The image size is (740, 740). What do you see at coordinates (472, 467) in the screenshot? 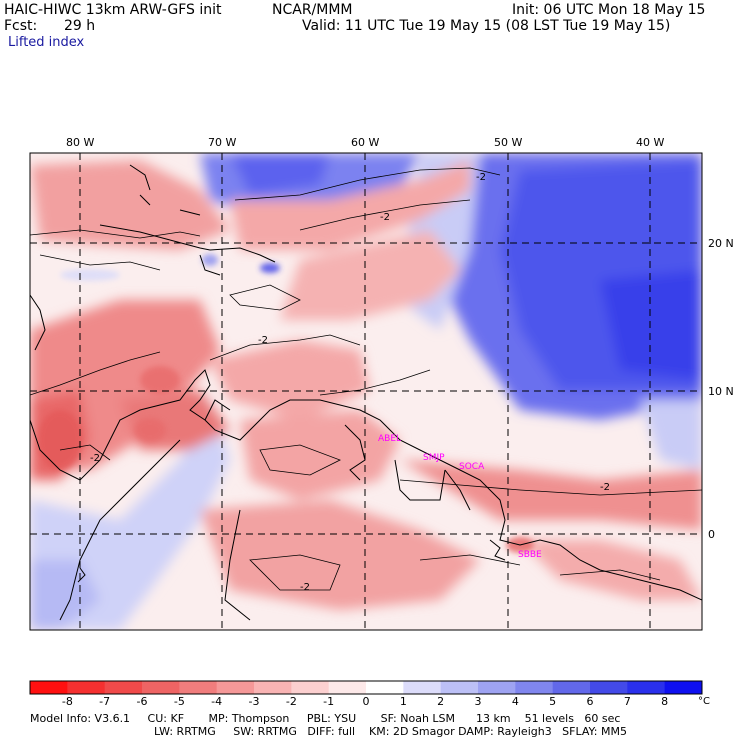
I see `station-label: SOCA` at bounding box center [472, 467].